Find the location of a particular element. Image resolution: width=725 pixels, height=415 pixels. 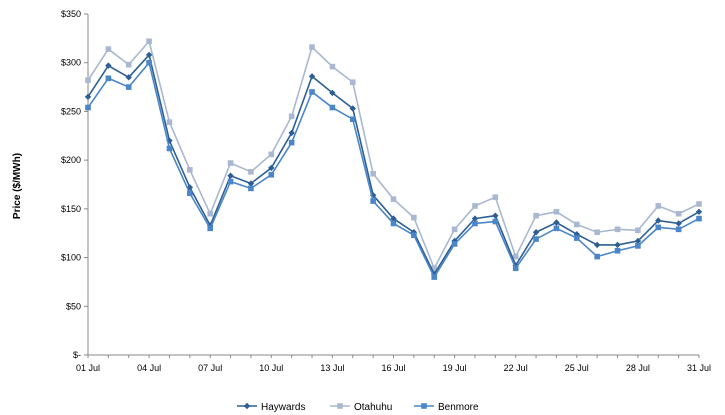

x-tick-label: 10 Jul is located at coordinates (271, 368).